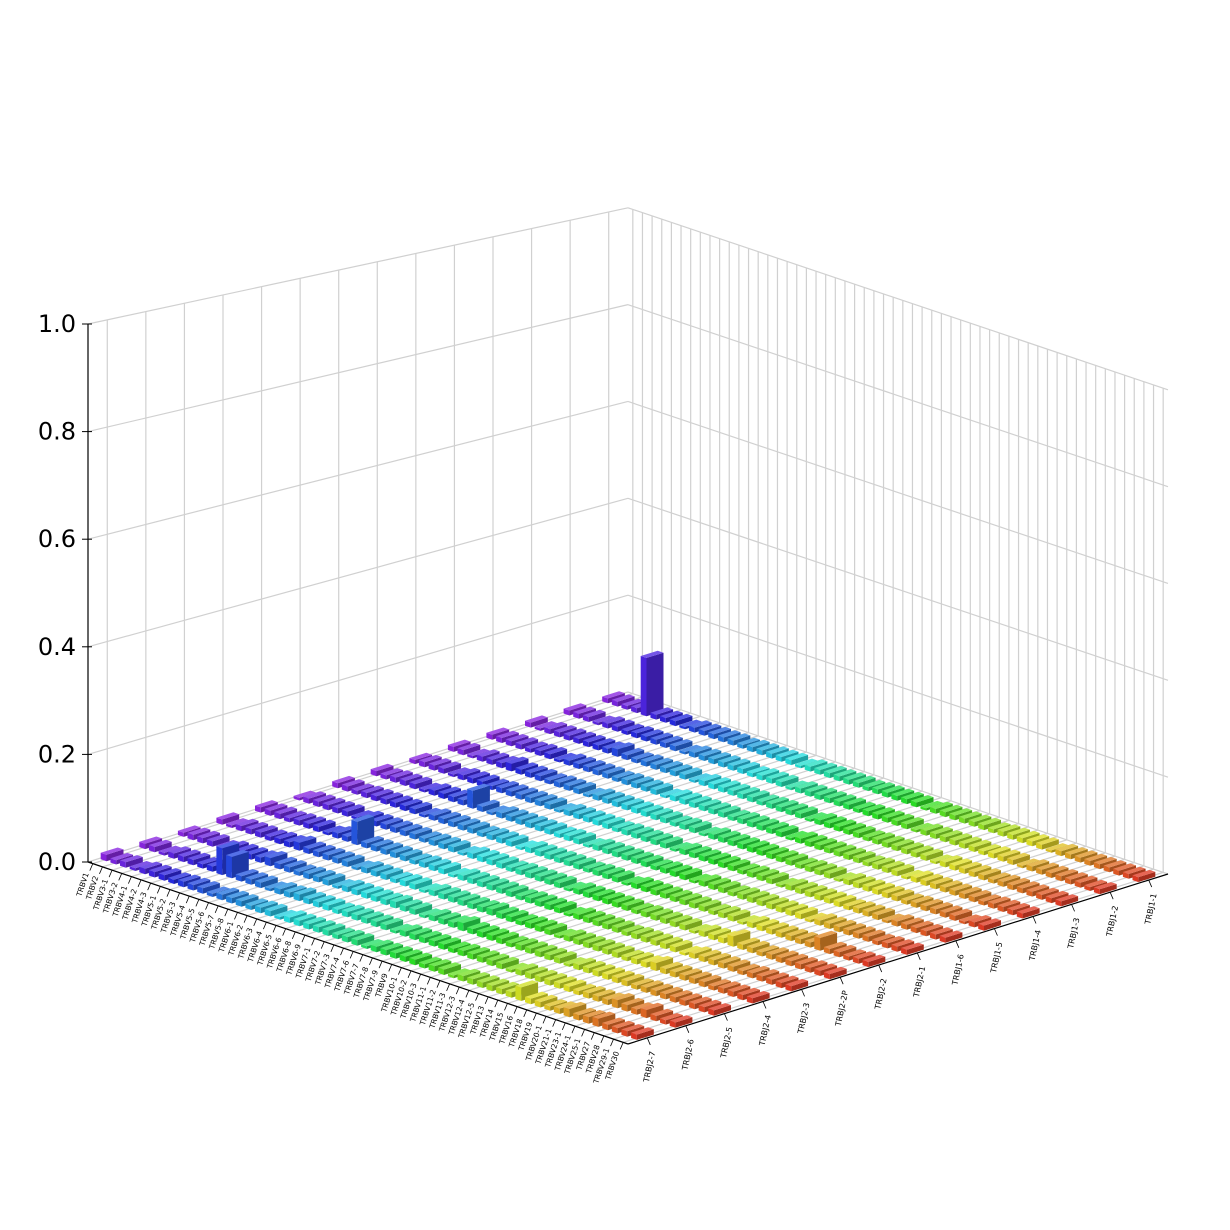 This screenshot has width=1230, height=1230. I want to click on x-tick, so click(178, 896).